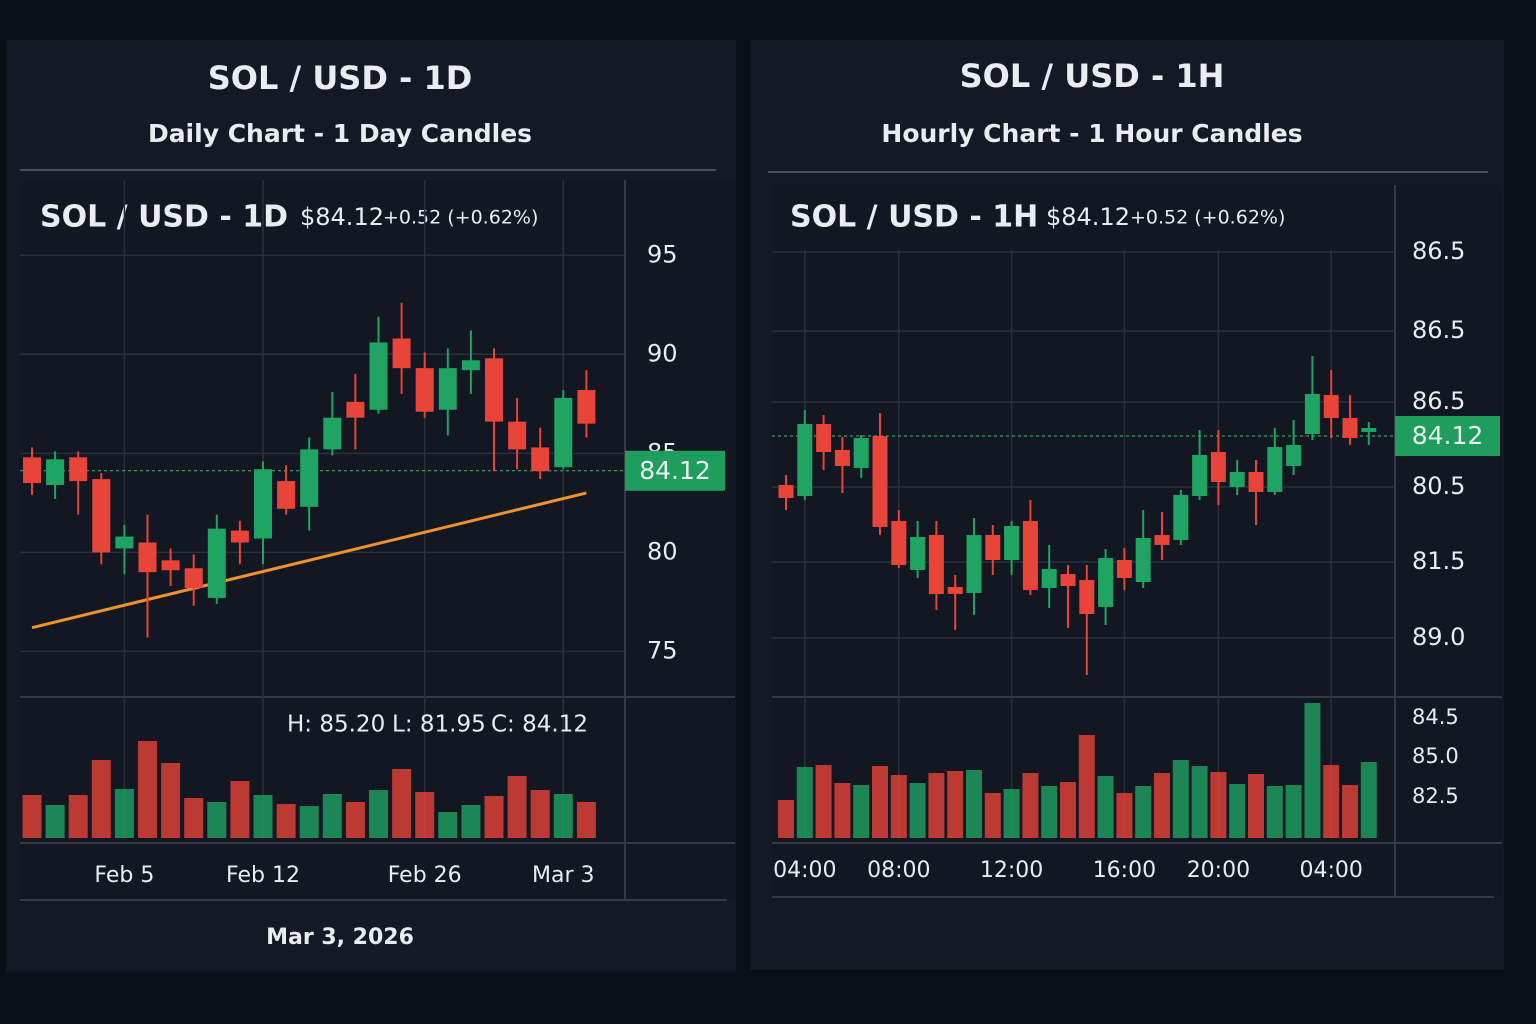 Image resolution: width=1536 pixels, height=1024 pixels. What do you see at coordinates (1435, 796) in the screenshot?
I see `volume-axis-label: 82.5` at bounding box center [1435, 796].